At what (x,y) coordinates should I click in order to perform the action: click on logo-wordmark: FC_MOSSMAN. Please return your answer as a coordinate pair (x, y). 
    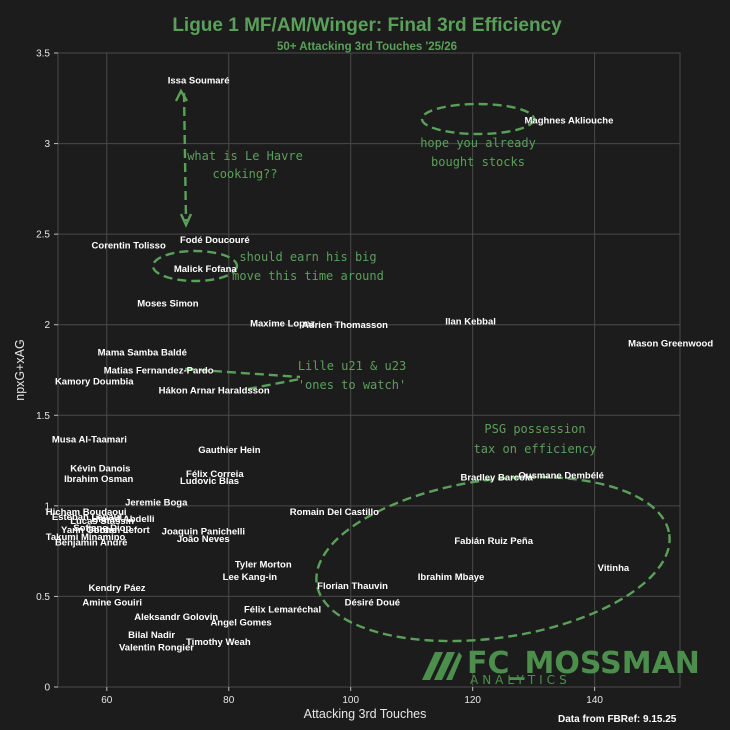
    Looking at the image, I should click on (583, 663).